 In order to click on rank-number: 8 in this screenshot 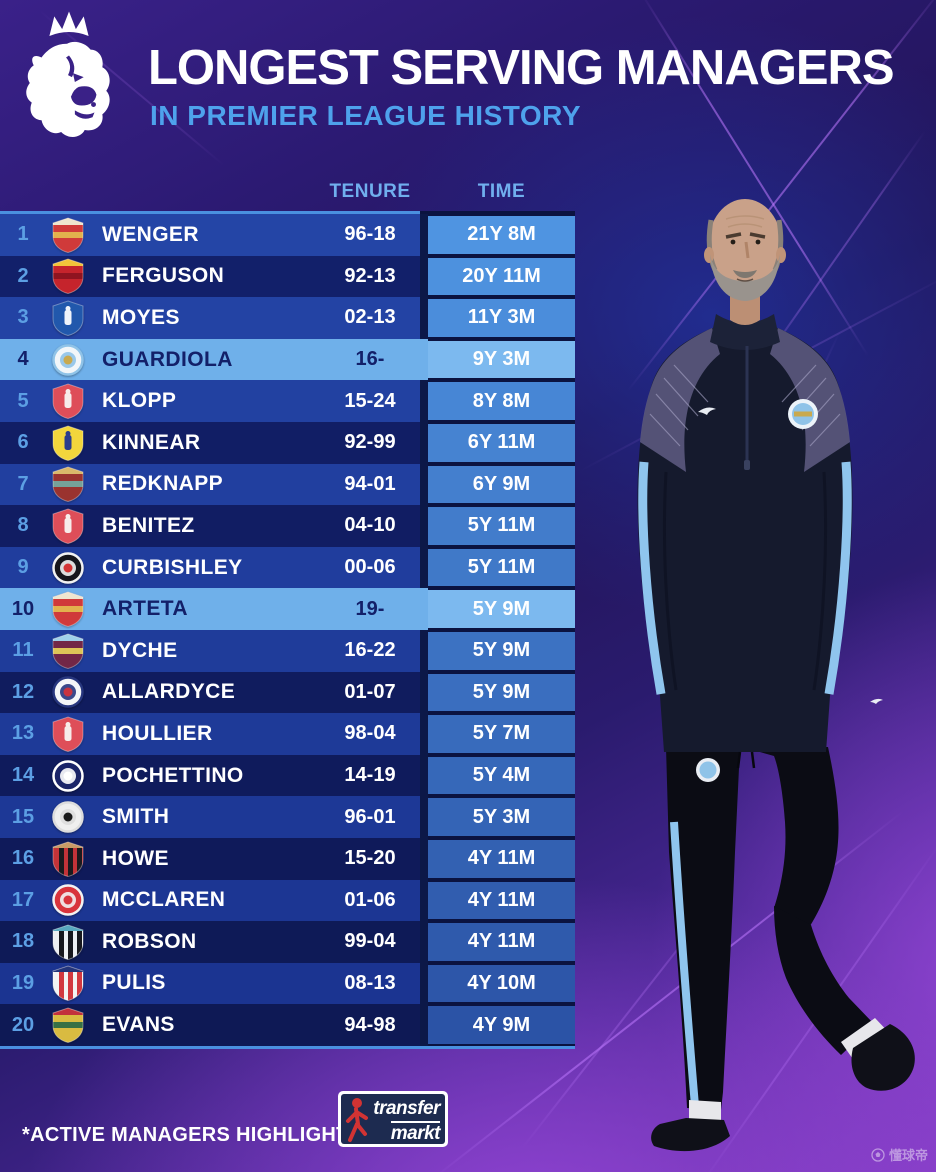, I will do `click(23, 525)`.